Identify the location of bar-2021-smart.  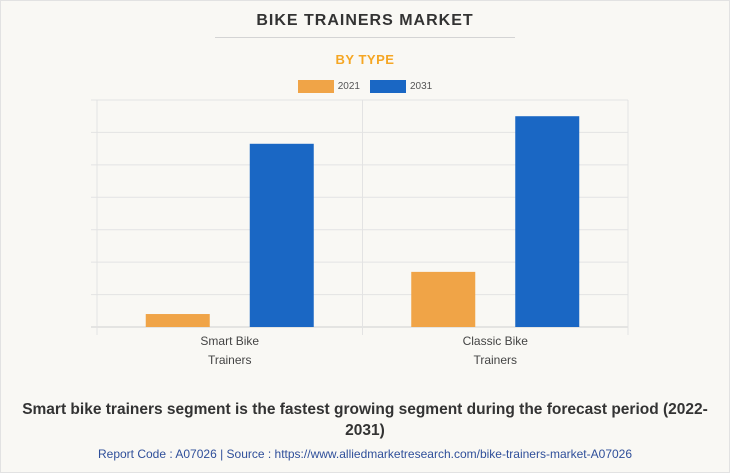
(177, 320).